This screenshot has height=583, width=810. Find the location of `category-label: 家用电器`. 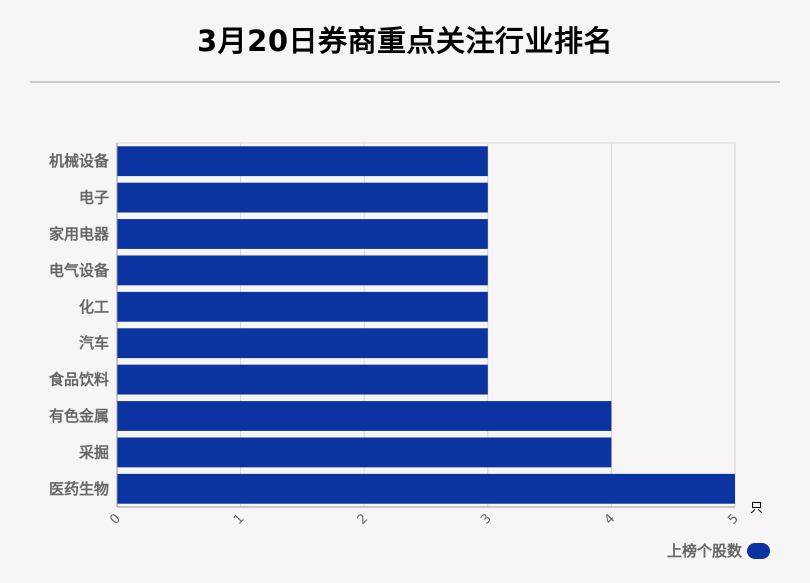

category-label: 家用电器 is located at coordinates (79, 234).